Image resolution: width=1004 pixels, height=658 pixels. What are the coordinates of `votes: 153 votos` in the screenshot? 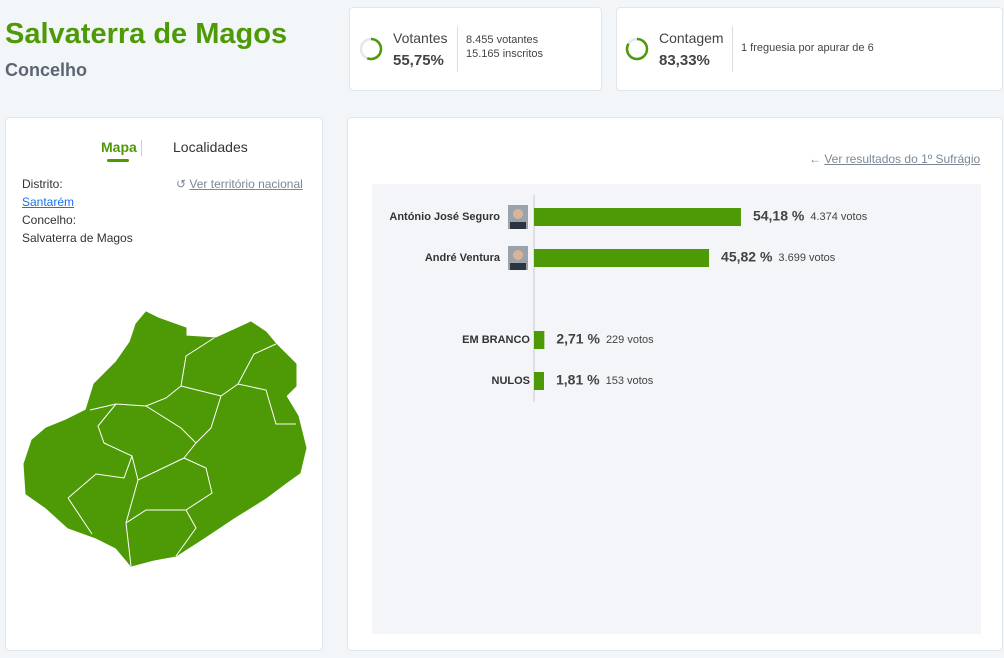 It's located at (630, 381).